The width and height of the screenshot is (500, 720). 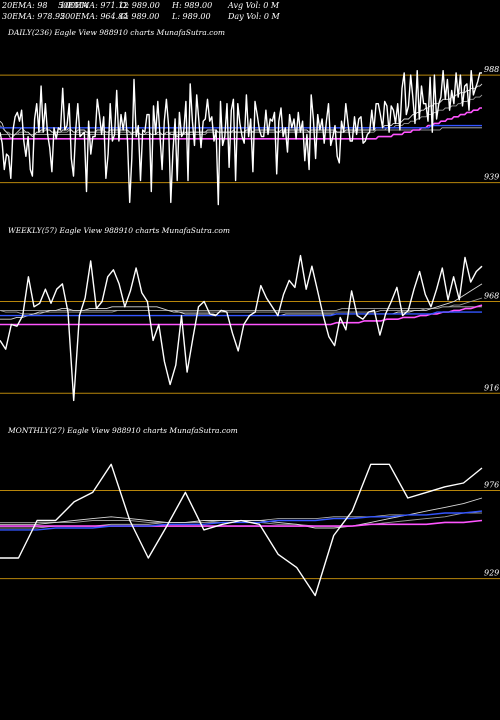 I want to click on header-low: L: 989.00, so click(x=191, y=16).